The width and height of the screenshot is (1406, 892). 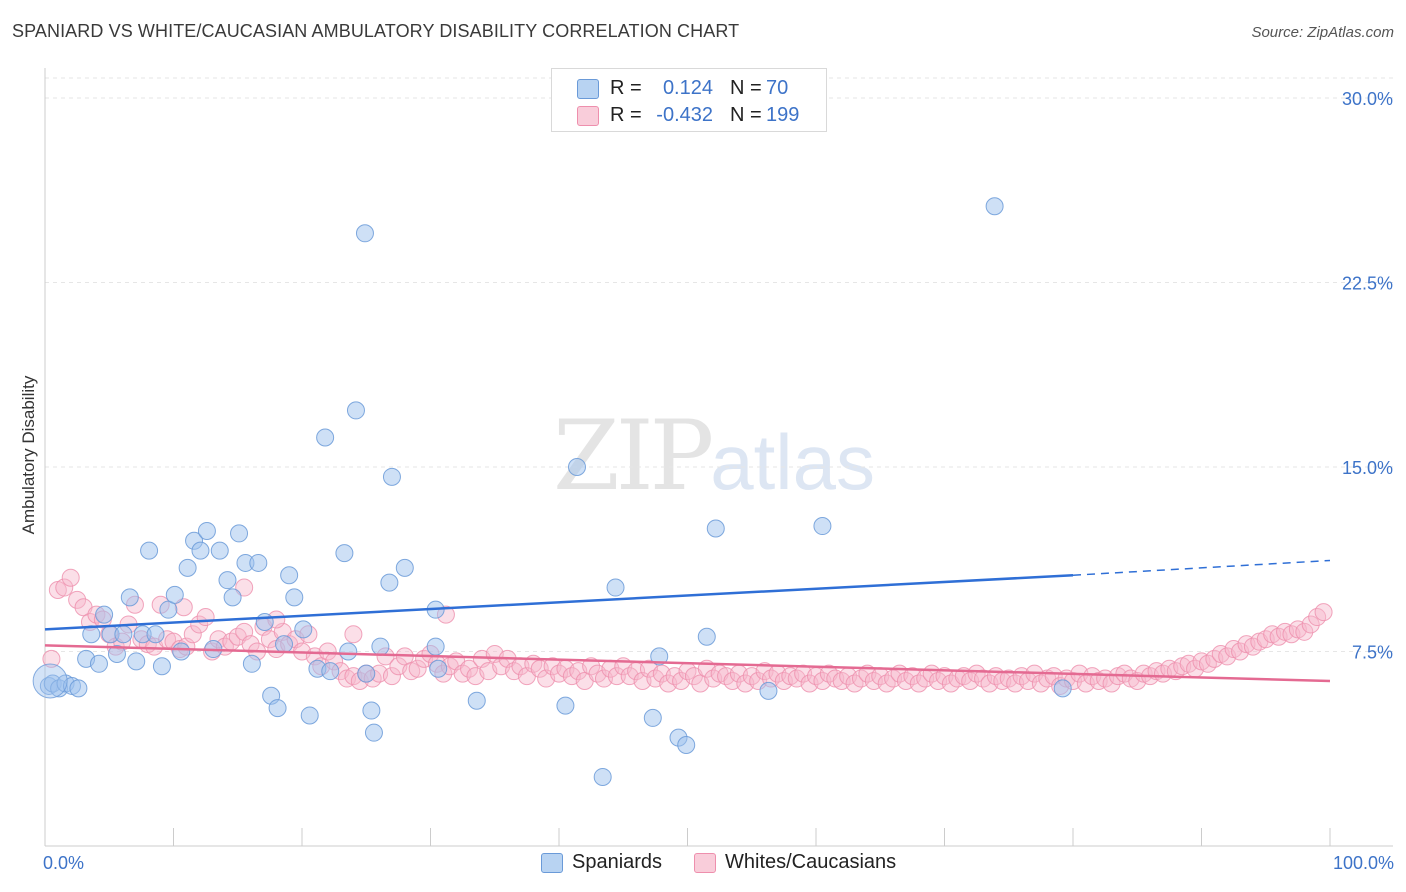 What do you see at coordinates (1322, 32) in the screenshot?
I see `source-label: Source: ZipAtlas.com` at bounding box center [1322, 32].